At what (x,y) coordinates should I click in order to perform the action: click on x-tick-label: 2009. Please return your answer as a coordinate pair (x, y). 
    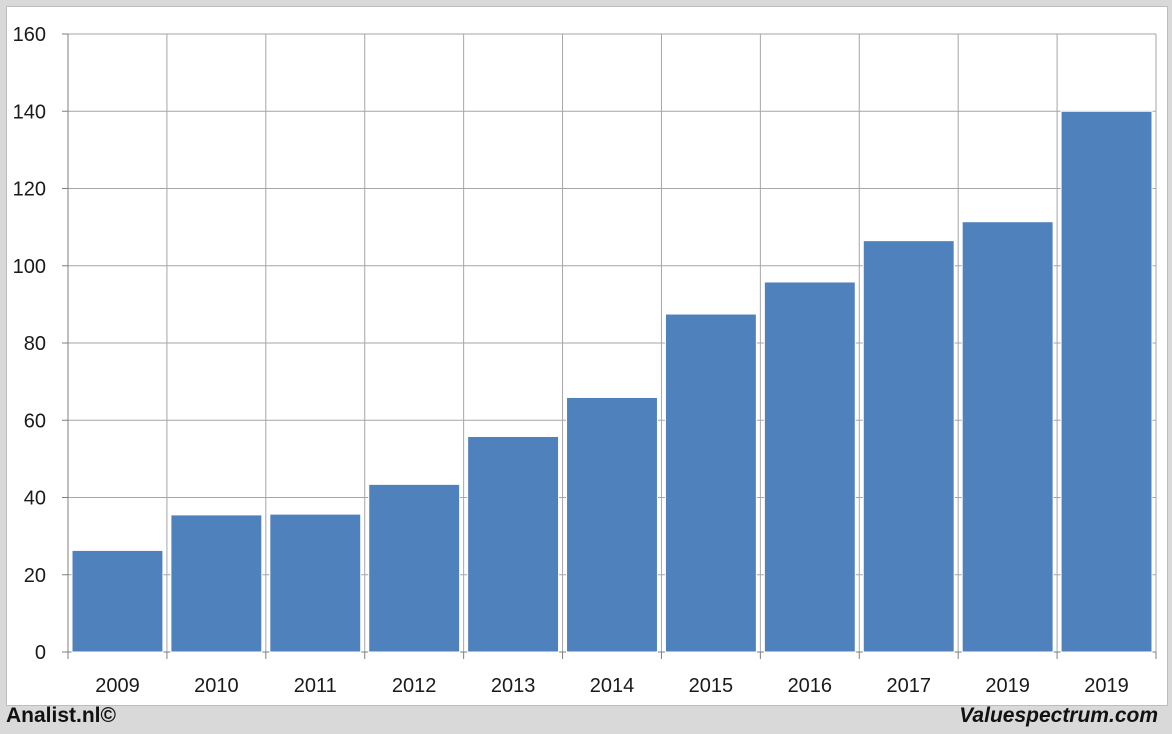
    Looking at the image, I should click on (117, 686).